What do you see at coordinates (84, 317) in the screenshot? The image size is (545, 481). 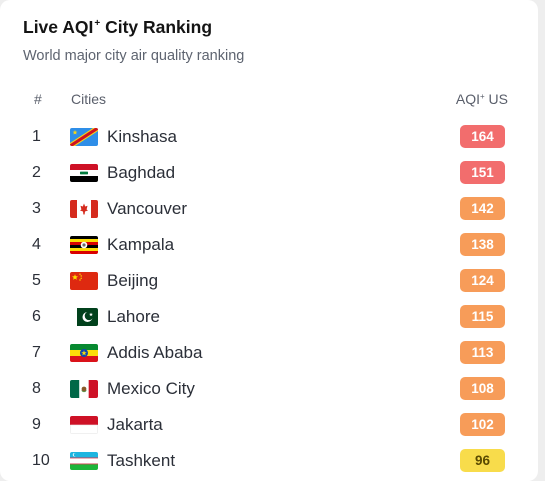 I see `pk-flag-icon` at bounding box center [84, 317].